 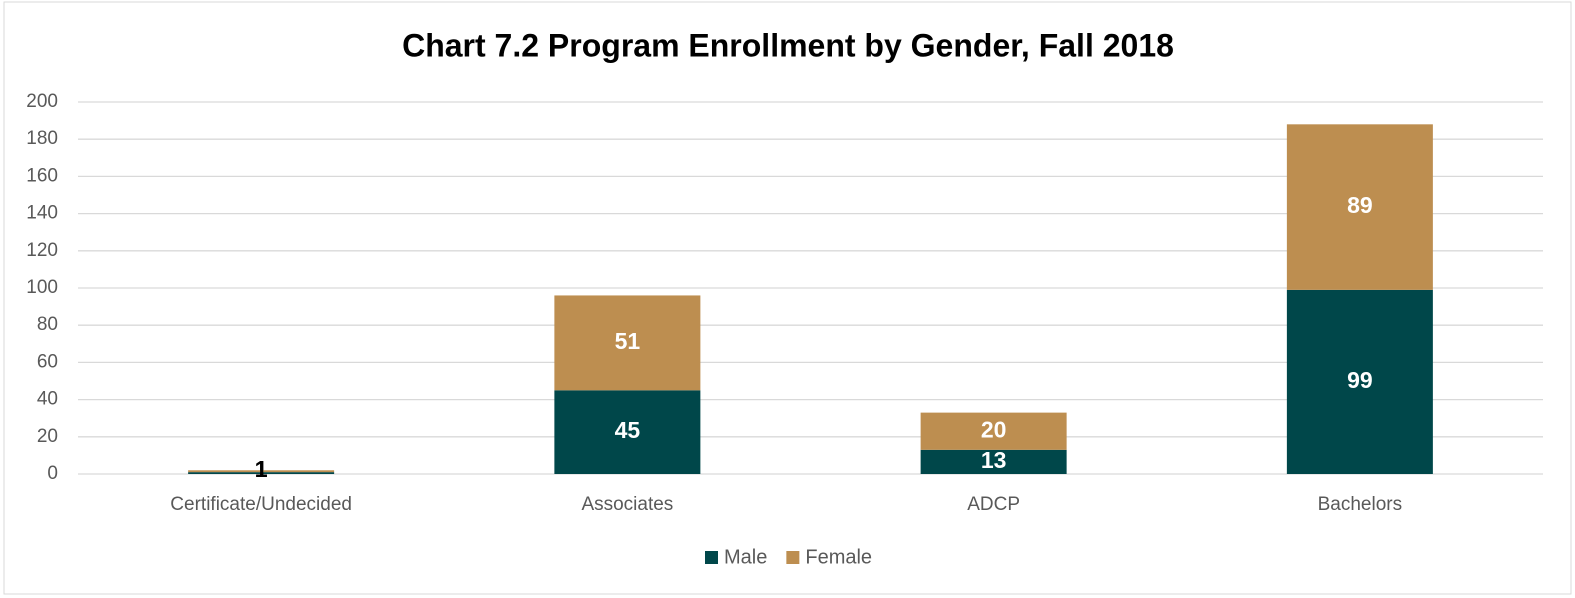 I want to click on data-label: 1, so click(x=261, y=469).